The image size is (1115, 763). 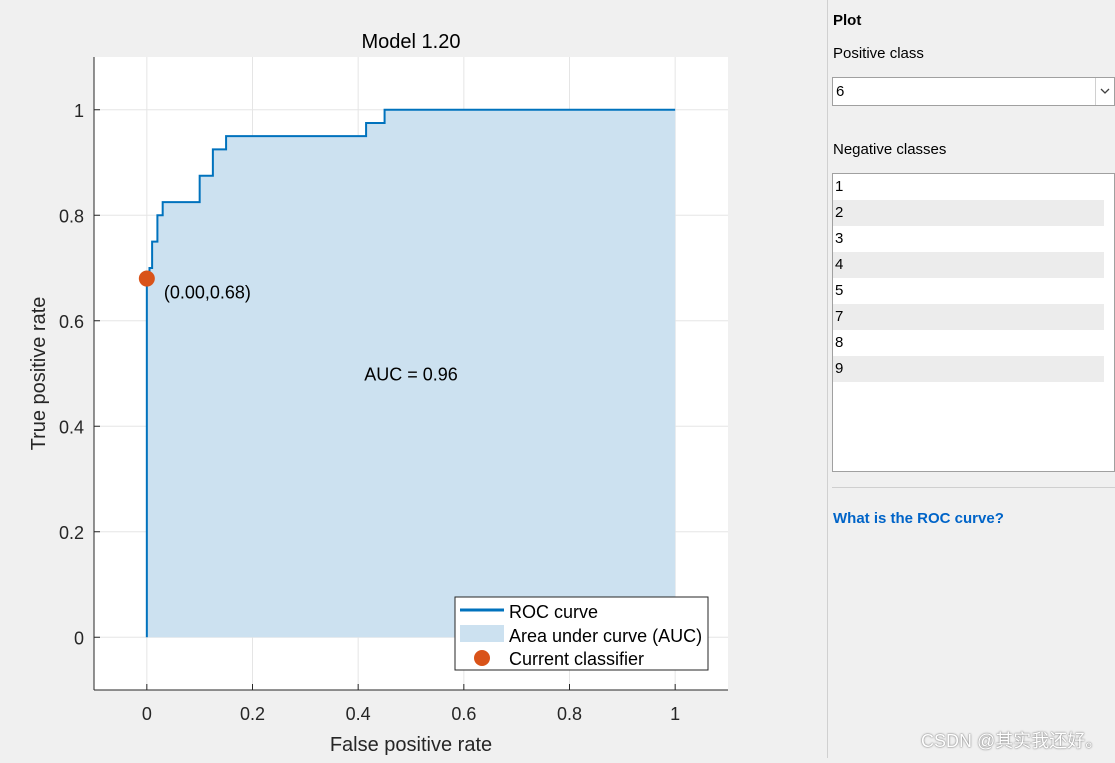 I want to click on panel-separator, so click(x=973, y=487).